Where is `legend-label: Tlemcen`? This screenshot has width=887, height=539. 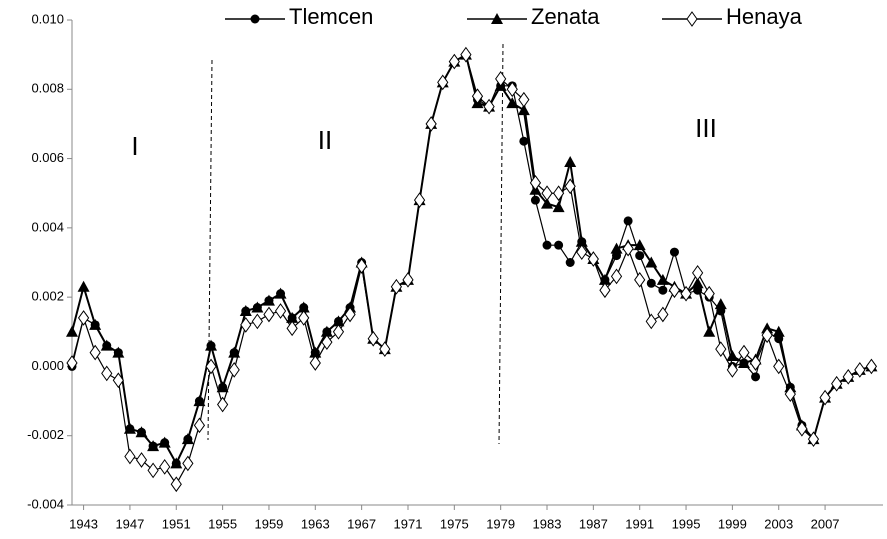 legend-label: Tlemcen is located at coordinates (331, 16).